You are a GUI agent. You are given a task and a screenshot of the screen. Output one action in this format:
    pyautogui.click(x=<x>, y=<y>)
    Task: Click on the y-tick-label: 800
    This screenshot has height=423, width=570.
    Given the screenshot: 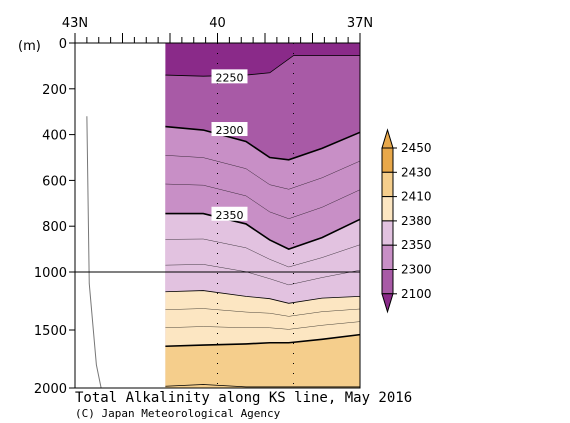 What is the action you would take?
    pyautogui.click(x=54, y=227)
    